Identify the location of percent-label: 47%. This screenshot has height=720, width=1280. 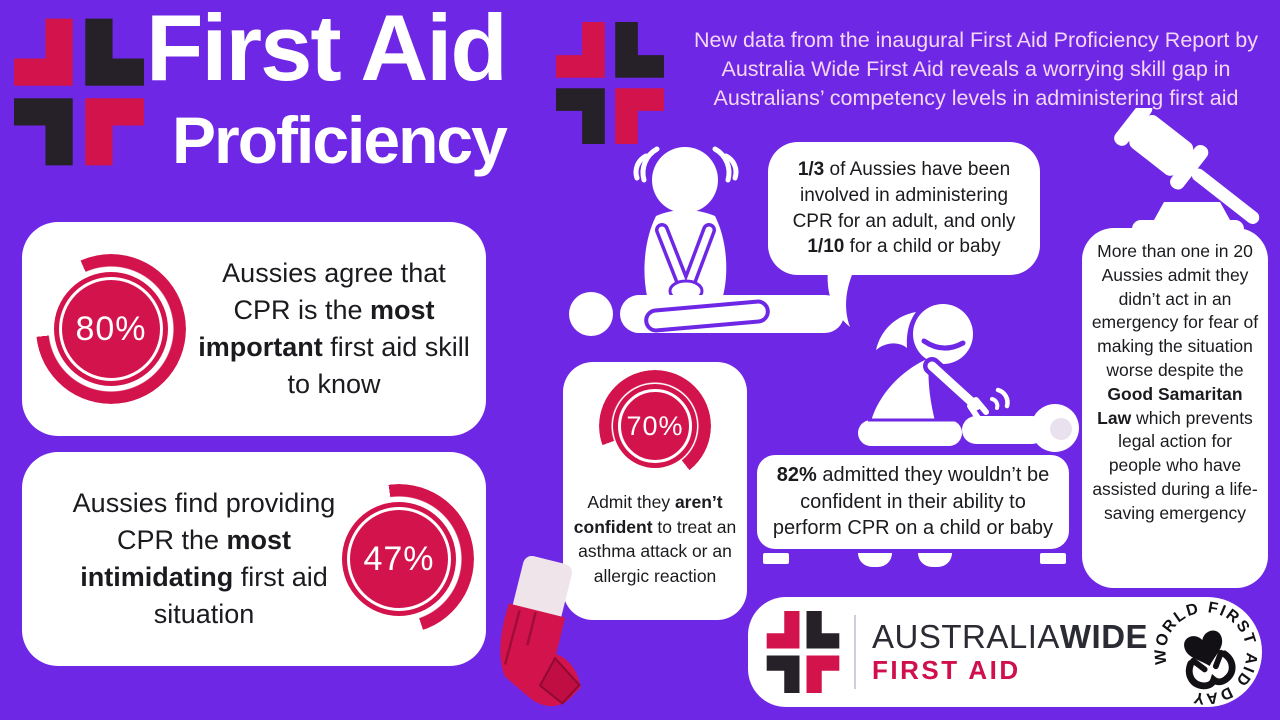
(399, 558).